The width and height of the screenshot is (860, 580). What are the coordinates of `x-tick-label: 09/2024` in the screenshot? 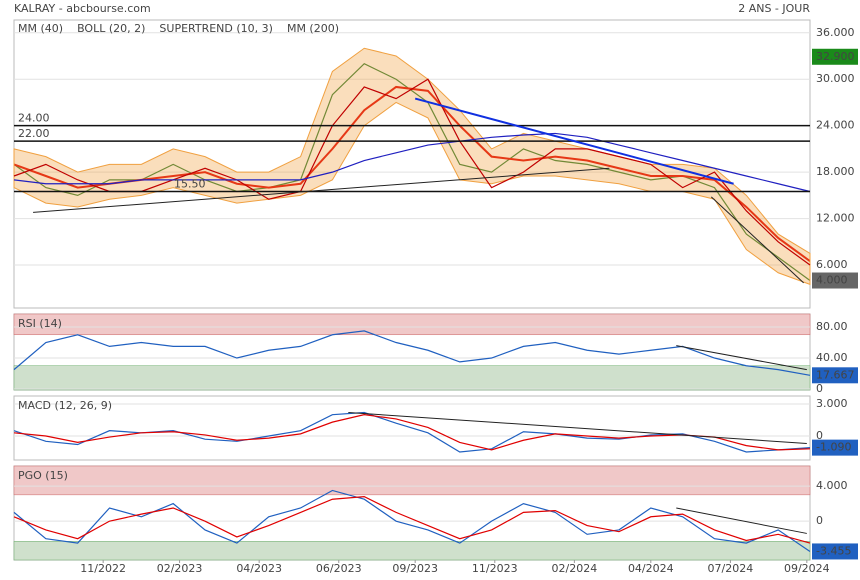 It's located at (807, 568).